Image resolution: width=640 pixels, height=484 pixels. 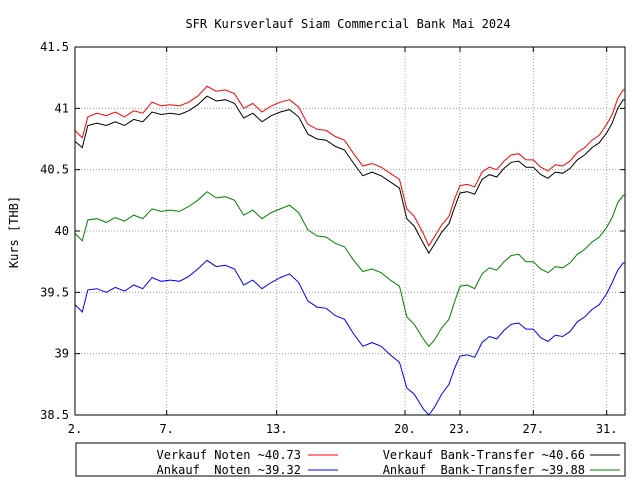 I want to click on y-tick-label: 41, so click(x=62, y=108).